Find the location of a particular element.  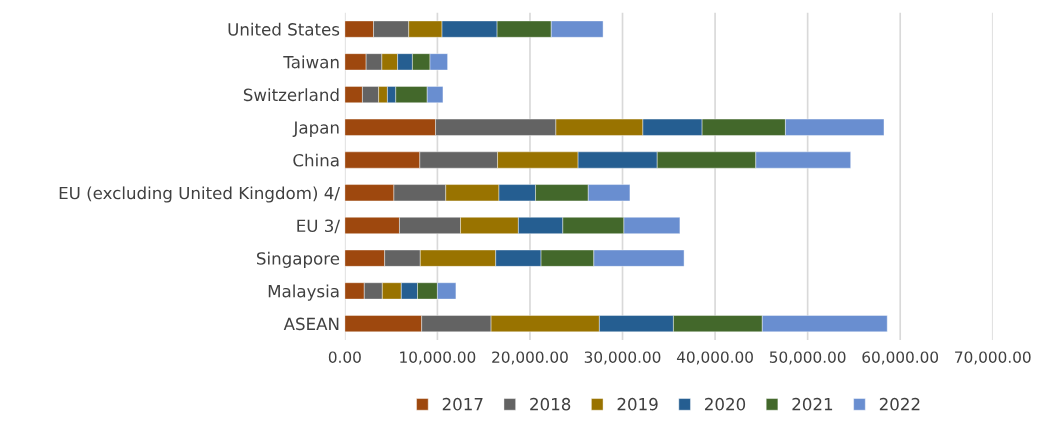

x-tick-label: 20,000.00 is located at coordinates (530, 358).